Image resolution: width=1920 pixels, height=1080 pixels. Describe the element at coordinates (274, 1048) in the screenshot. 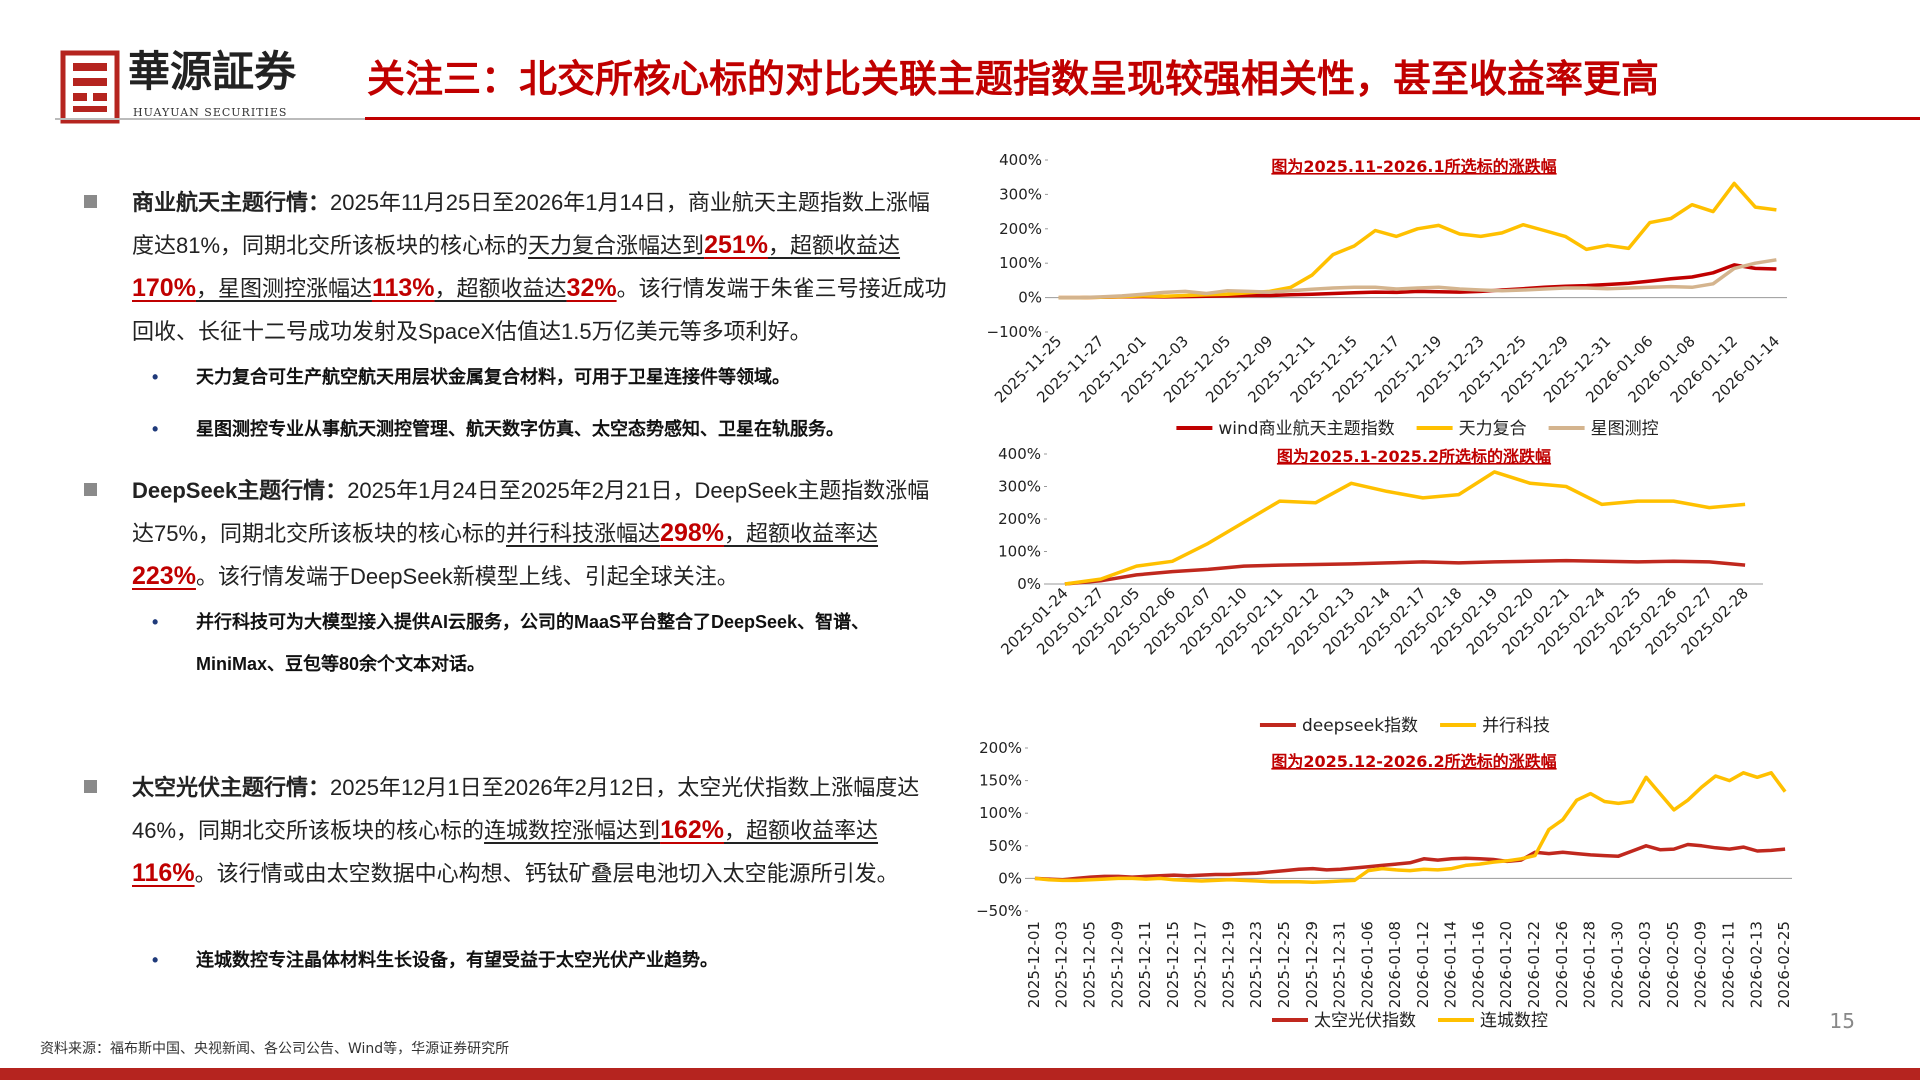

I see `source: 资料来源：福布斯中国、央视新闻、各公司公告、Wind等，华源证券研究所` at that location.